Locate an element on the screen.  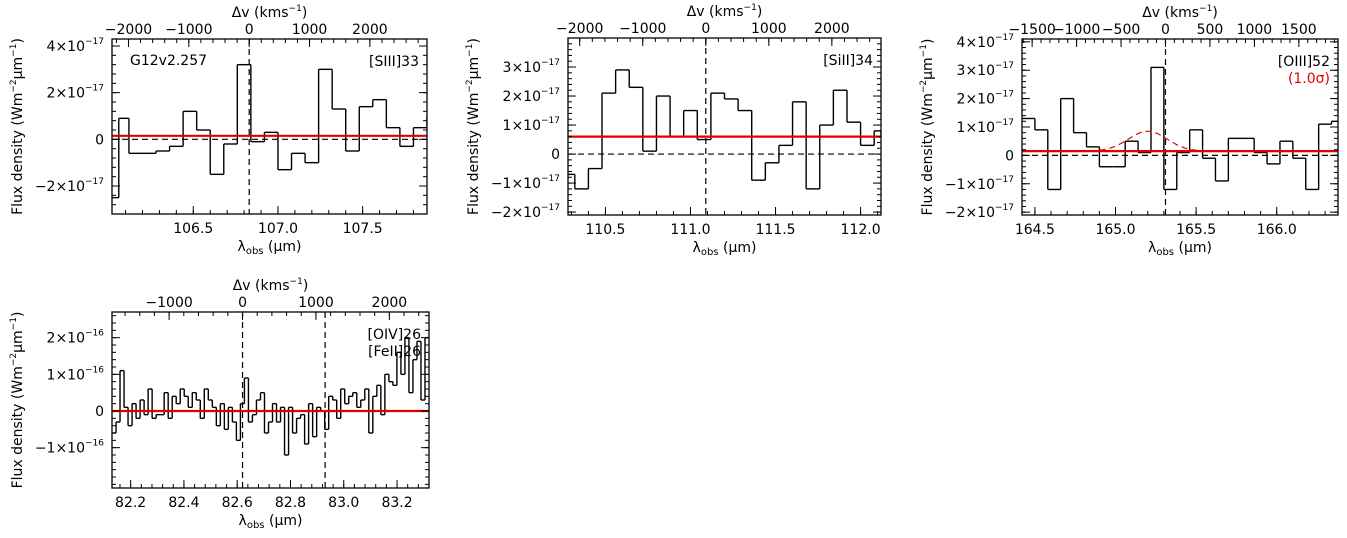
x-tick-label: 107.5 is located at coordinates (363, 229).